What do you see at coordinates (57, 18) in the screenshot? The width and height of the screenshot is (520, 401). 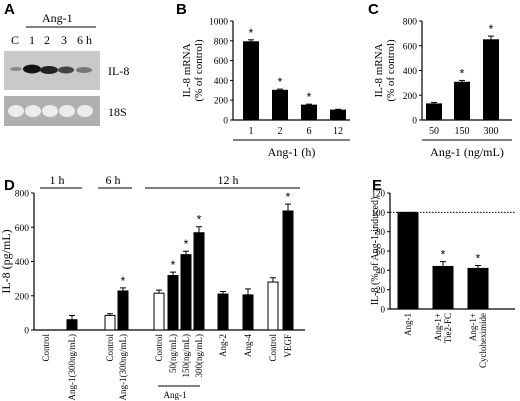 I see `gel-treatment-label: Ang-1` at bounding box center [57, 18].